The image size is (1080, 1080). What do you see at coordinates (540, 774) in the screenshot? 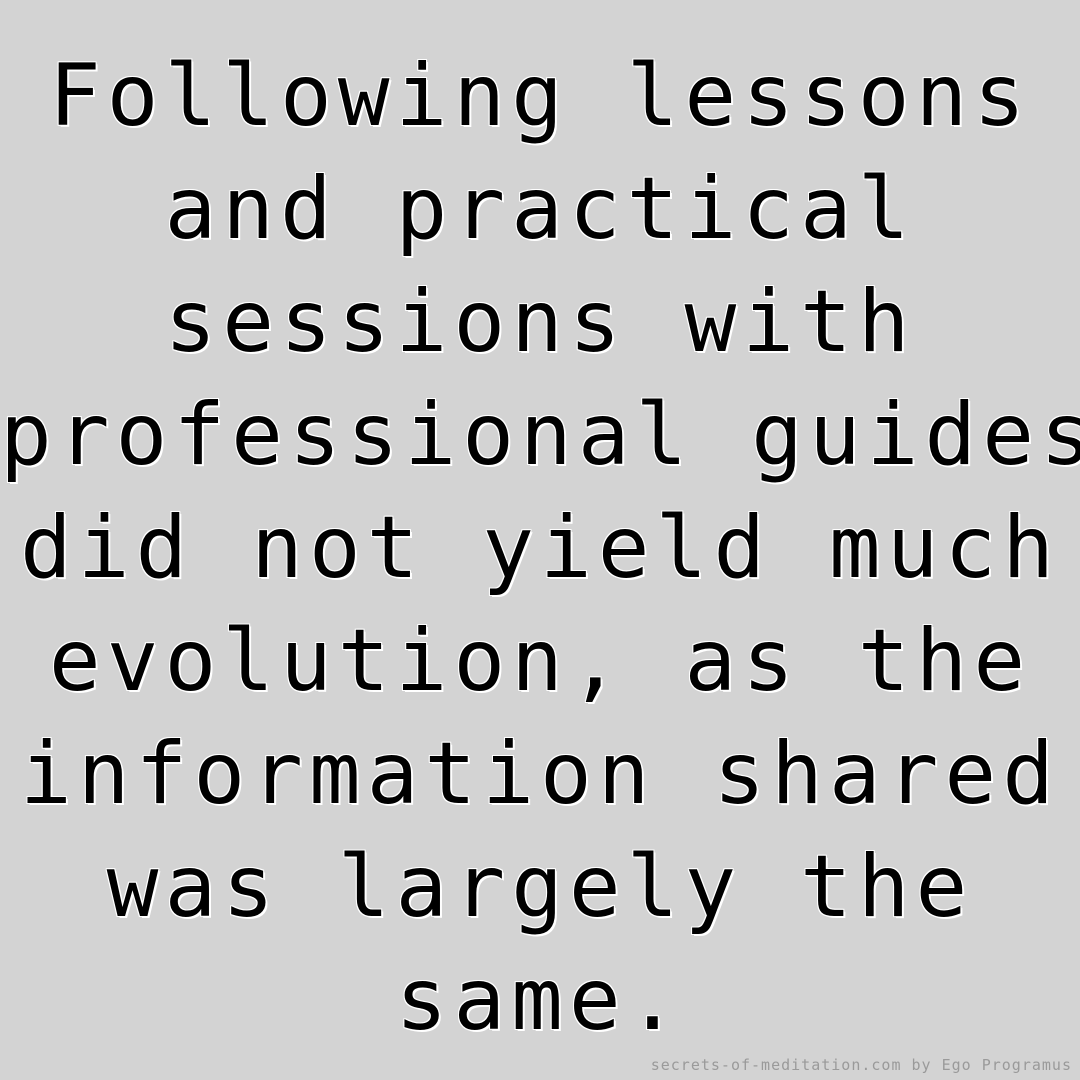
I see `quote-line: information shared` at bounding box center [540, 774].